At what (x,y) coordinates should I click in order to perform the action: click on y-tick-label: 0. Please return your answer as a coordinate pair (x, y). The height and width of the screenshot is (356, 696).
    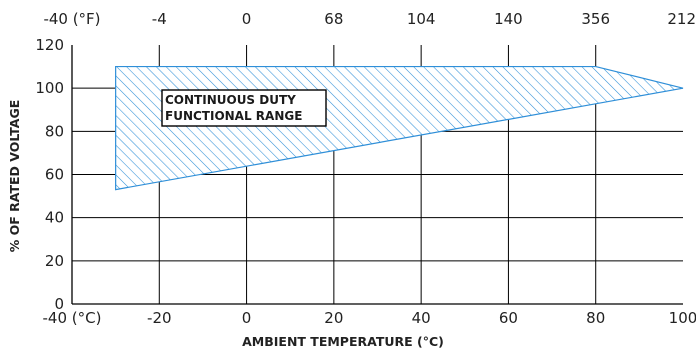
    Looking at the image, I should click on (59, 304).